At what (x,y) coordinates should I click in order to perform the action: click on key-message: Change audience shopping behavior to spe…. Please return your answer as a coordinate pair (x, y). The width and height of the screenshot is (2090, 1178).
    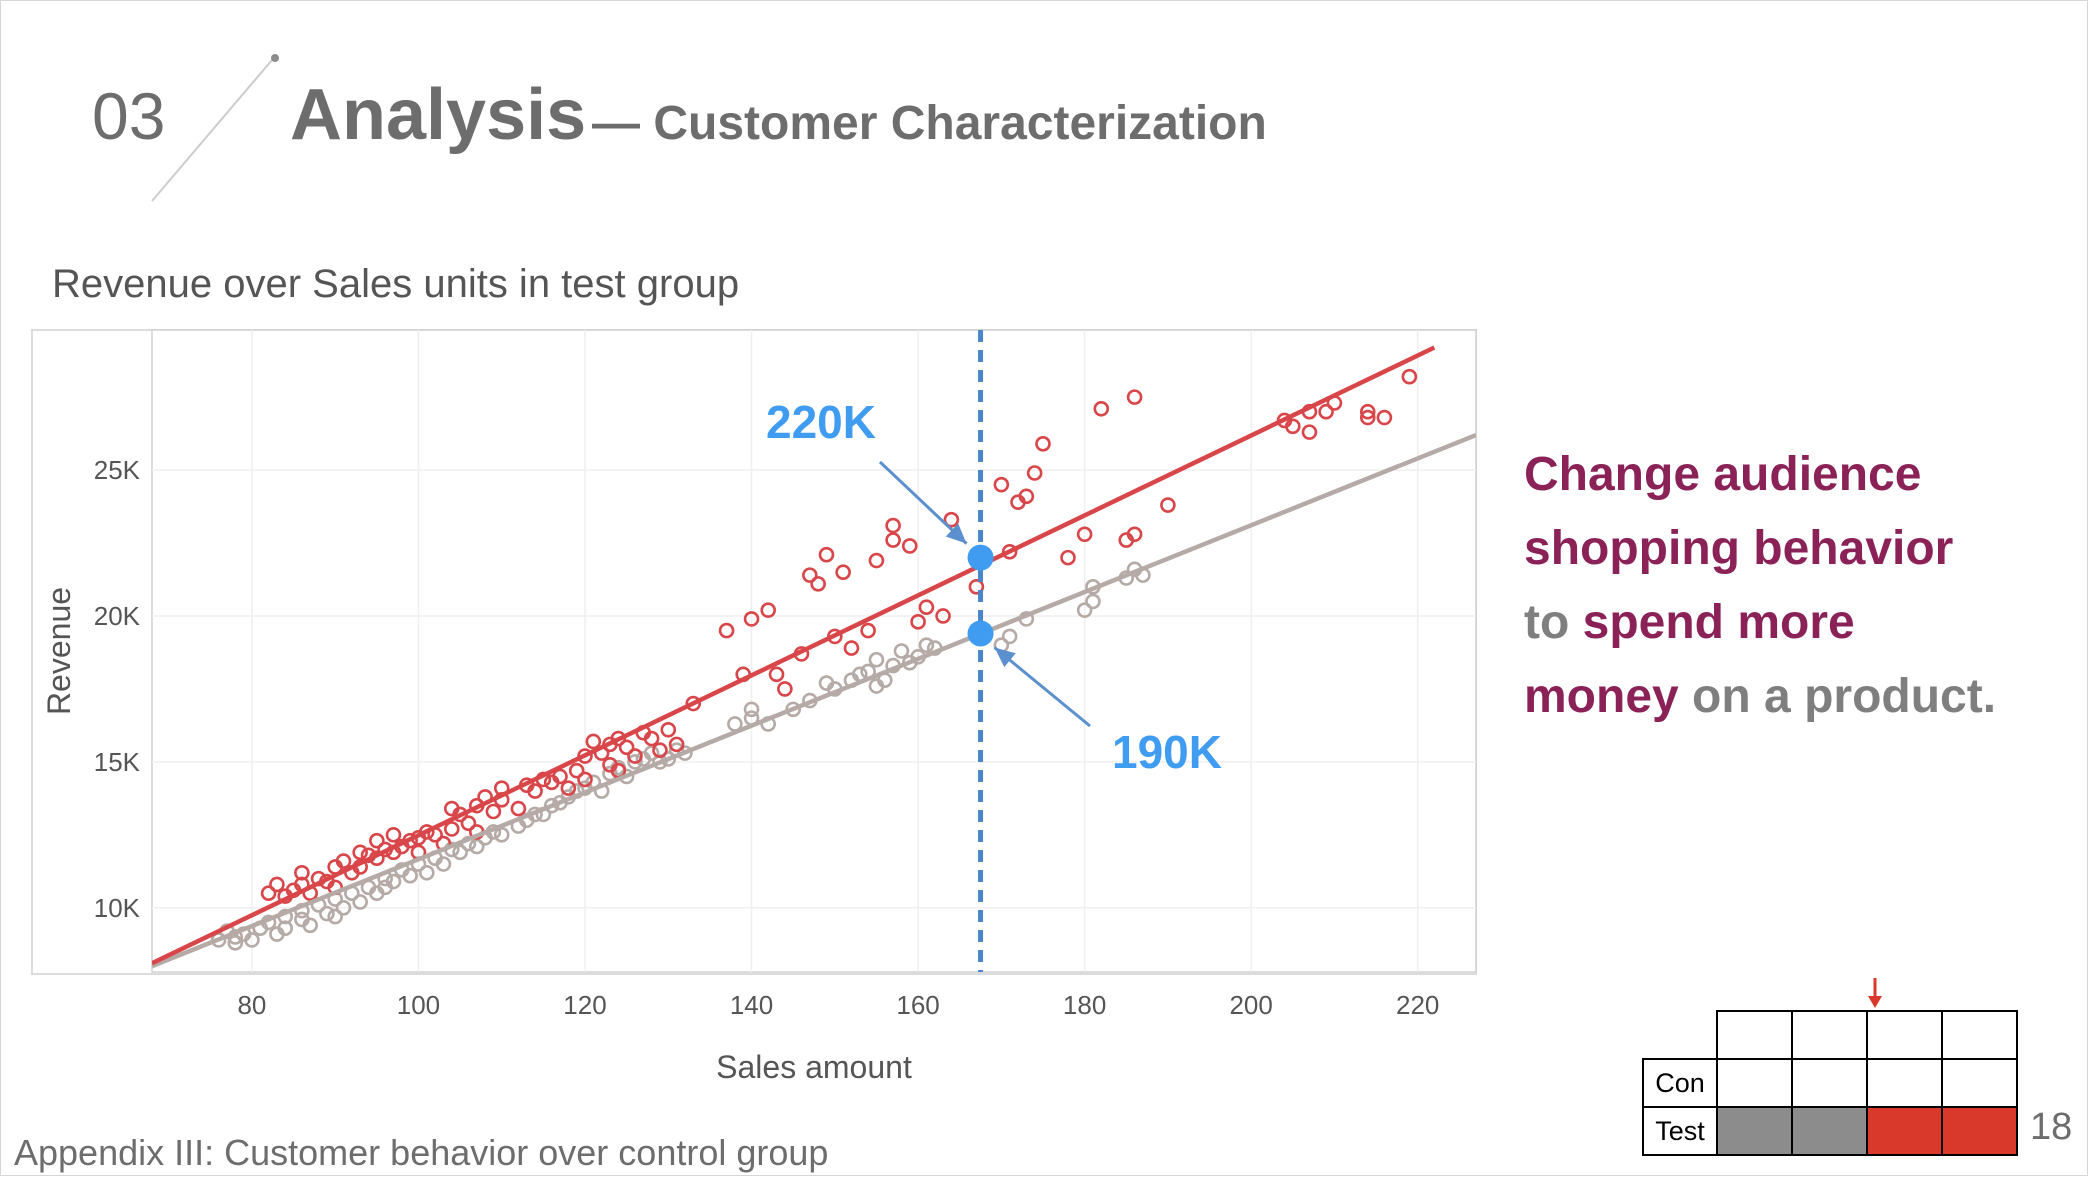
    Looking at the image, I should click on (1794, 586).